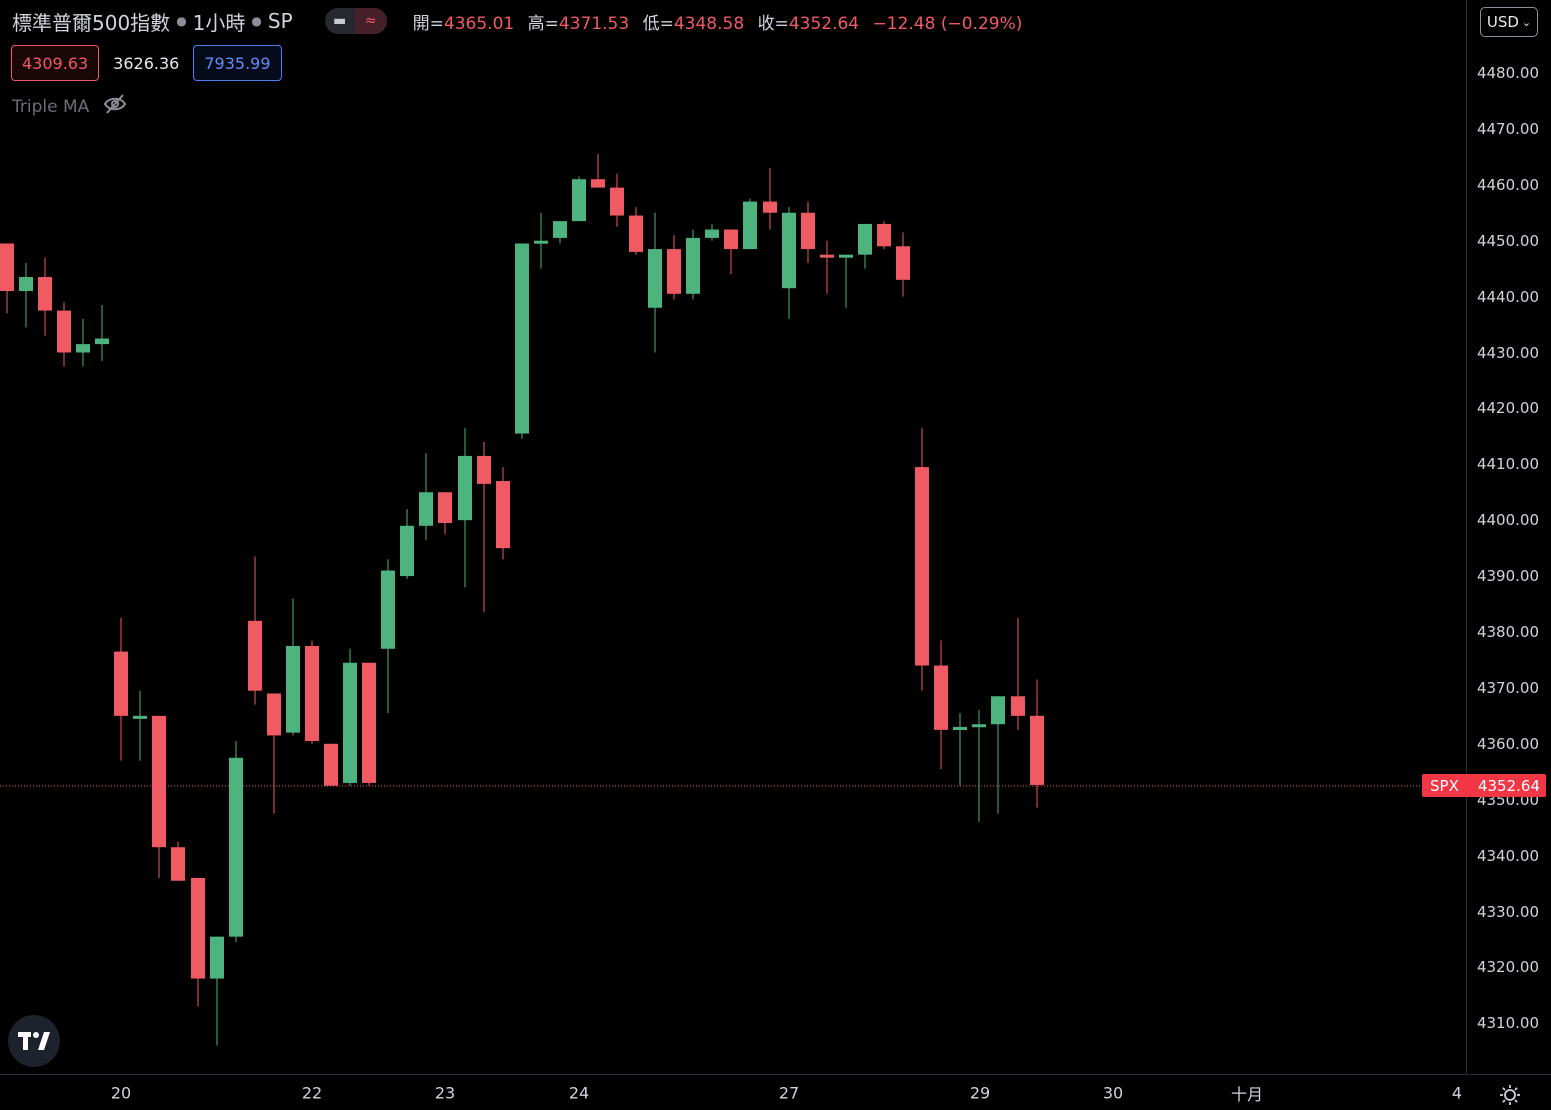 The height and width of the screenshot is (1110, 1551). Describe the element at coordinates (1507, 687) in the screenshot. I see `price-tick-label: 4370.00` at that location.